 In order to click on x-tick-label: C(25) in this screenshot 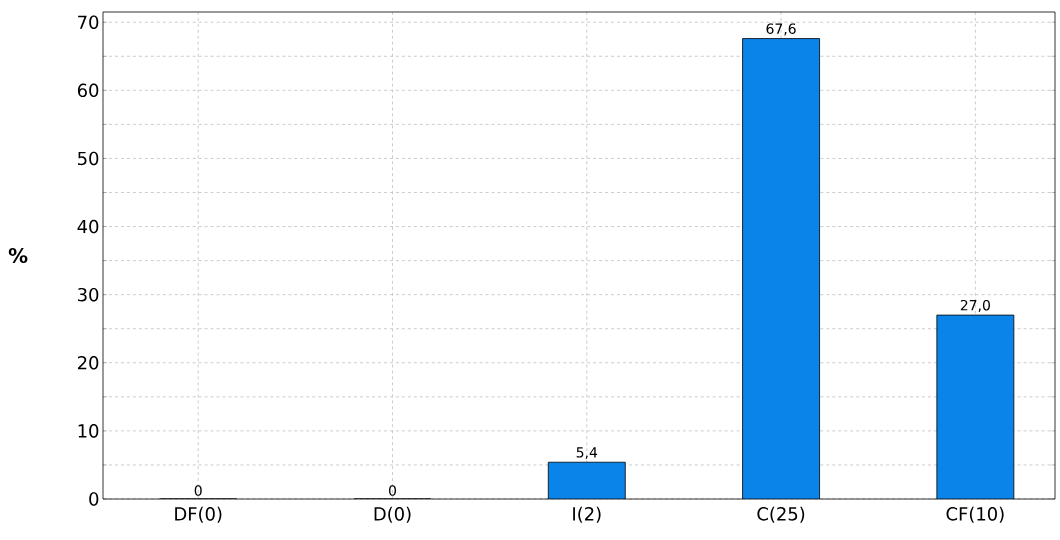, I will do `click(781, 514)`.